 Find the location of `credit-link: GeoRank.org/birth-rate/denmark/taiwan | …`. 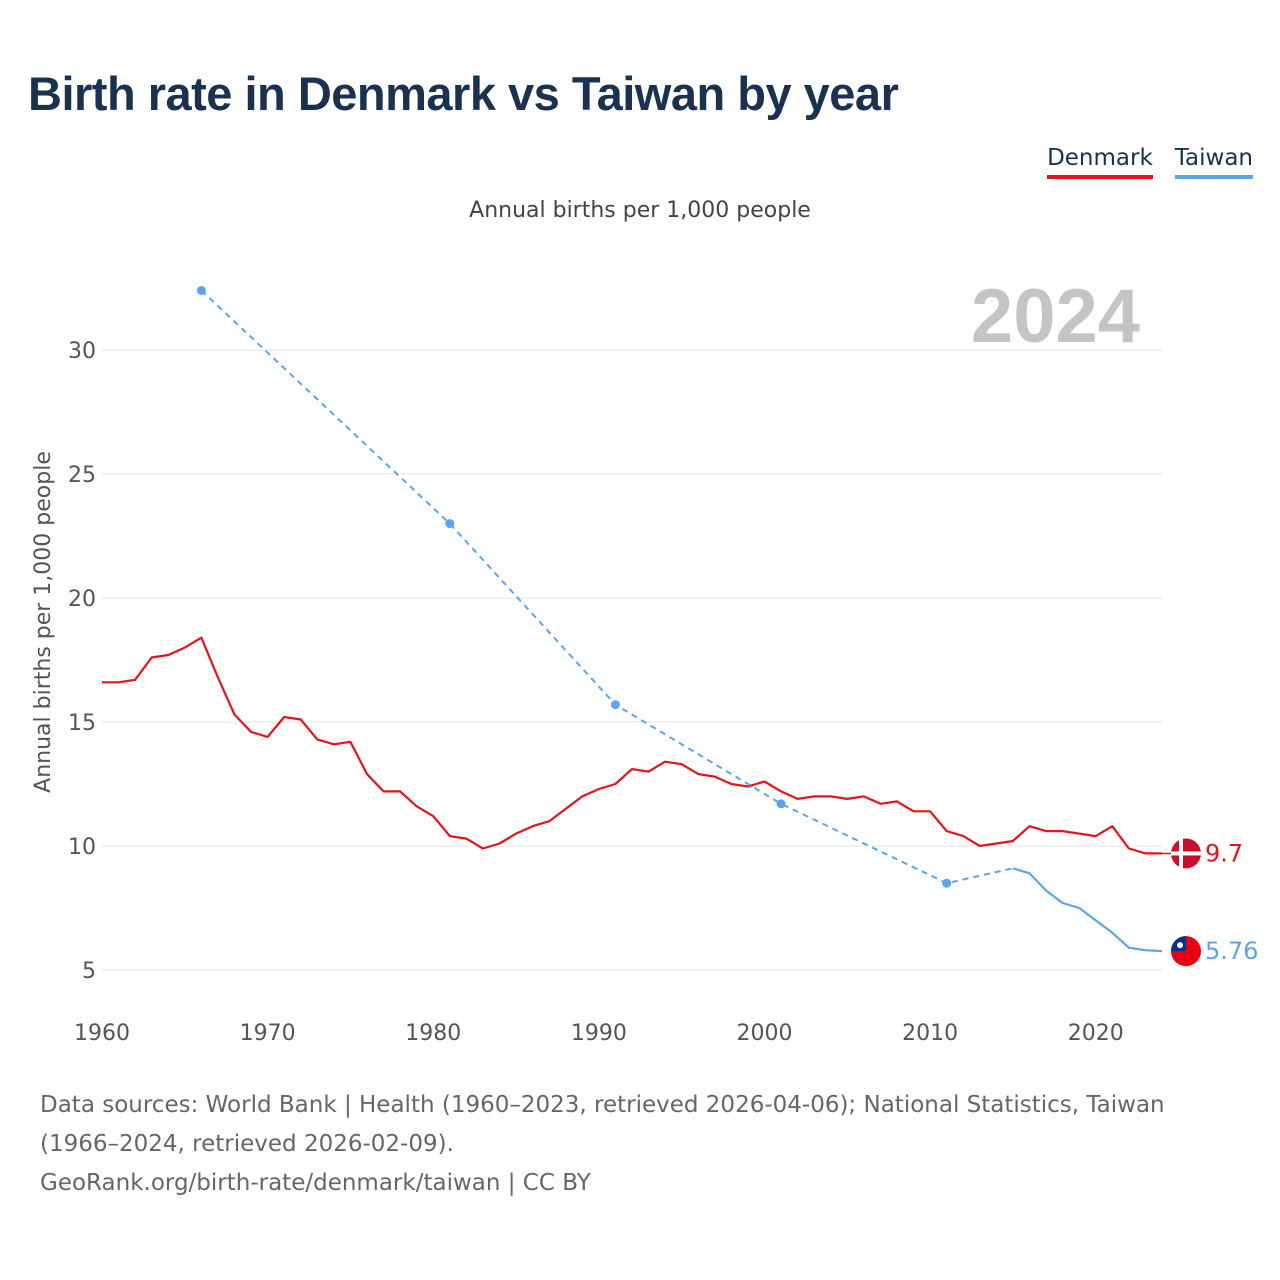

credit-link: GeoRank.org/birth-rate/denmark/taiwan | … is located at coordinates (315, 1183).